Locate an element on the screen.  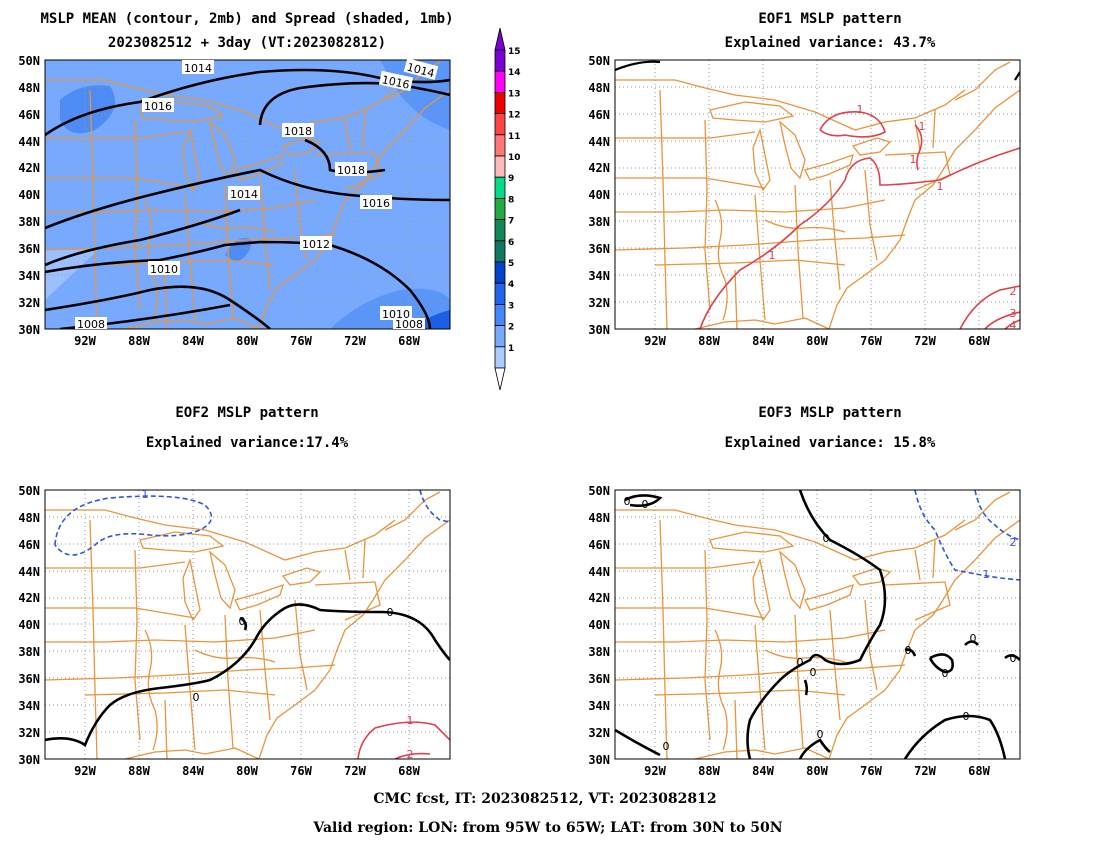
panel1-lon-ticks: 92W 88W 84W 80W 76W 72W 68W is located at coordinates (247, 341).